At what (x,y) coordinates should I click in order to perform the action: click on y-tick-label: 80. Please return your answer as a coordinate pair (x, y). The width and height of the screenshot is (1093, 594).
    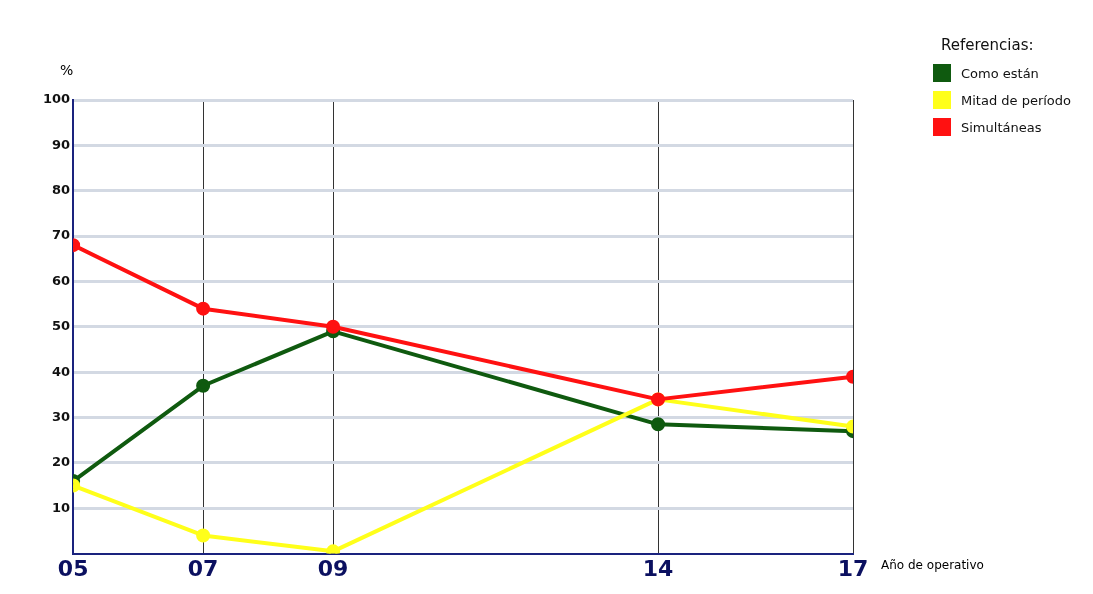
    Looking at the image, I should click on (61, 190).